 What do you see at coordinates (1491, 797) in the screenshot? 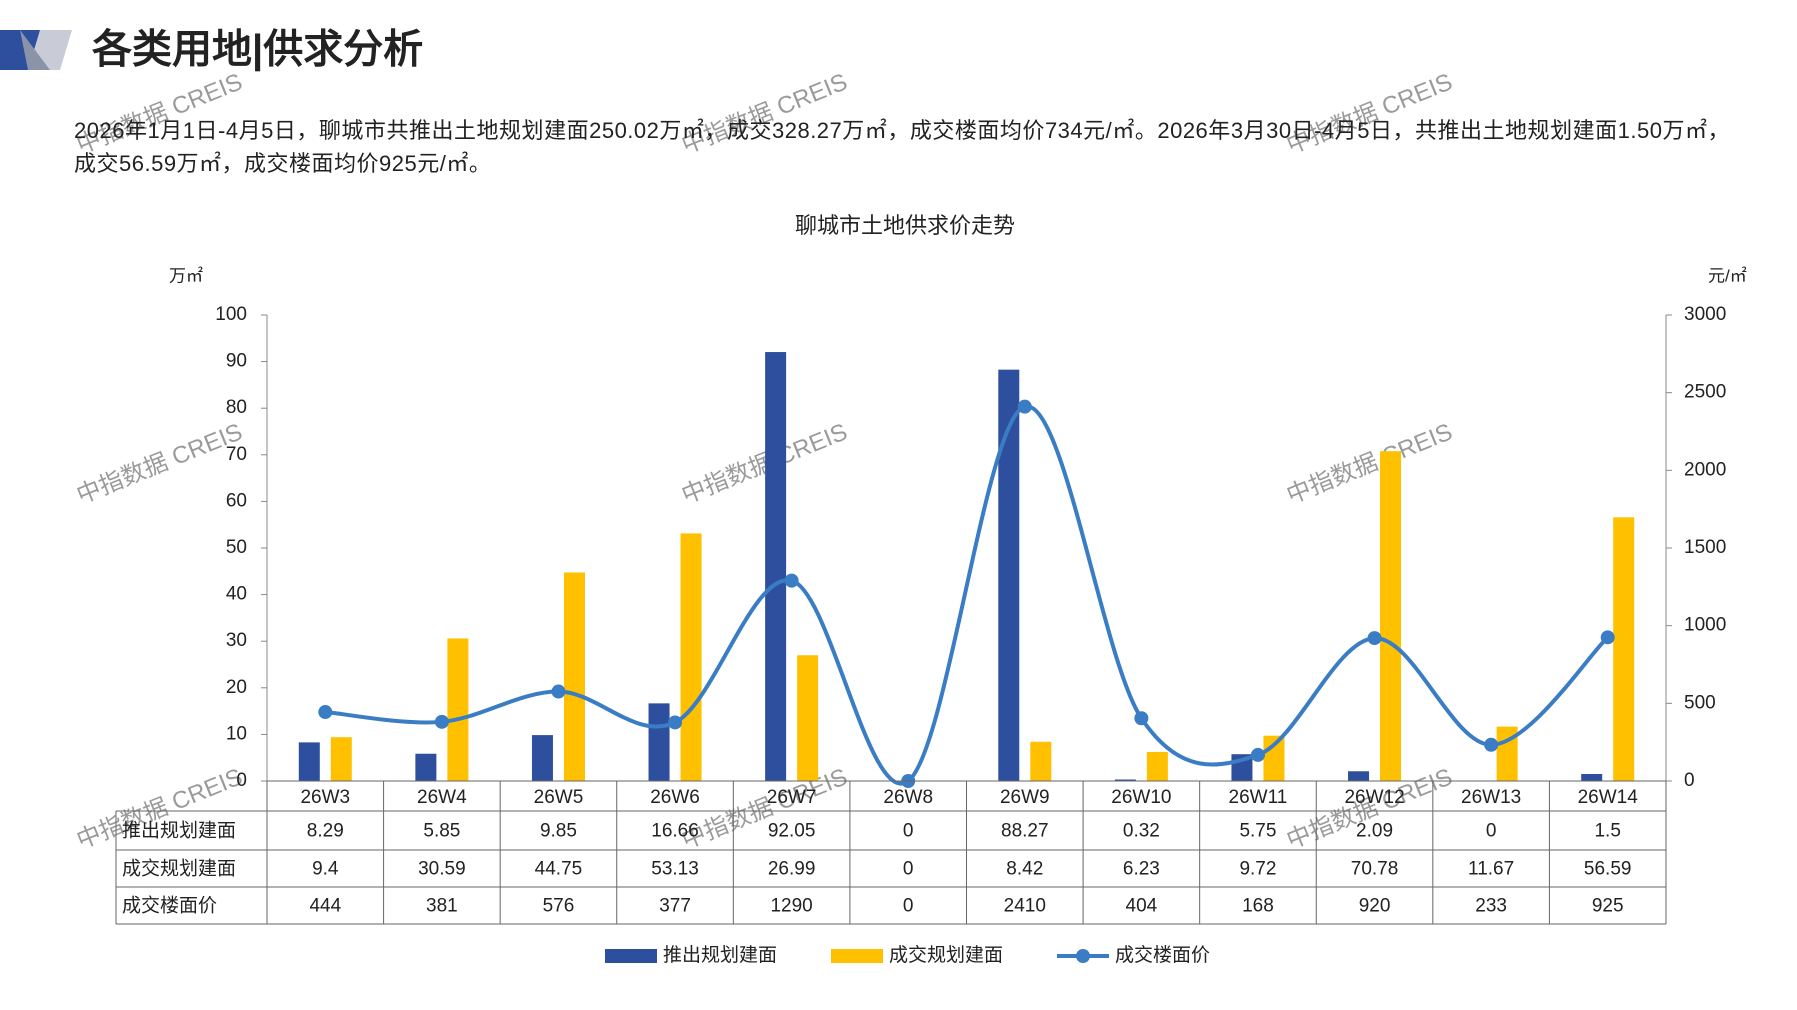
I see `x-tick-label: 26W13` at bounding box center [1491, 797].